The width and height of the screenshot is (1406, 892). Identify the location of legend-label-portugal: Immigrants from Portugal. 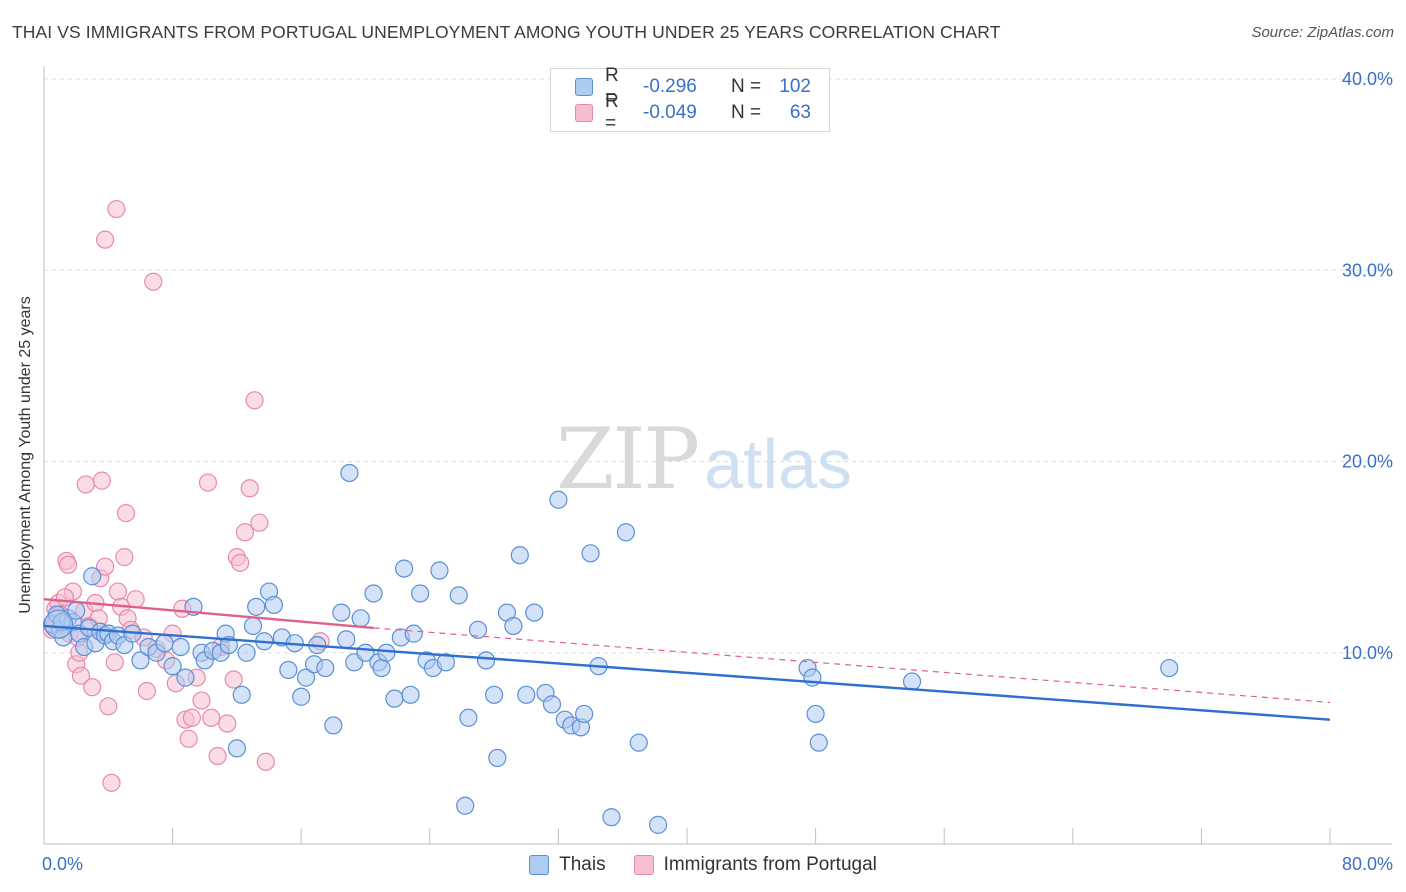
(770, 864).